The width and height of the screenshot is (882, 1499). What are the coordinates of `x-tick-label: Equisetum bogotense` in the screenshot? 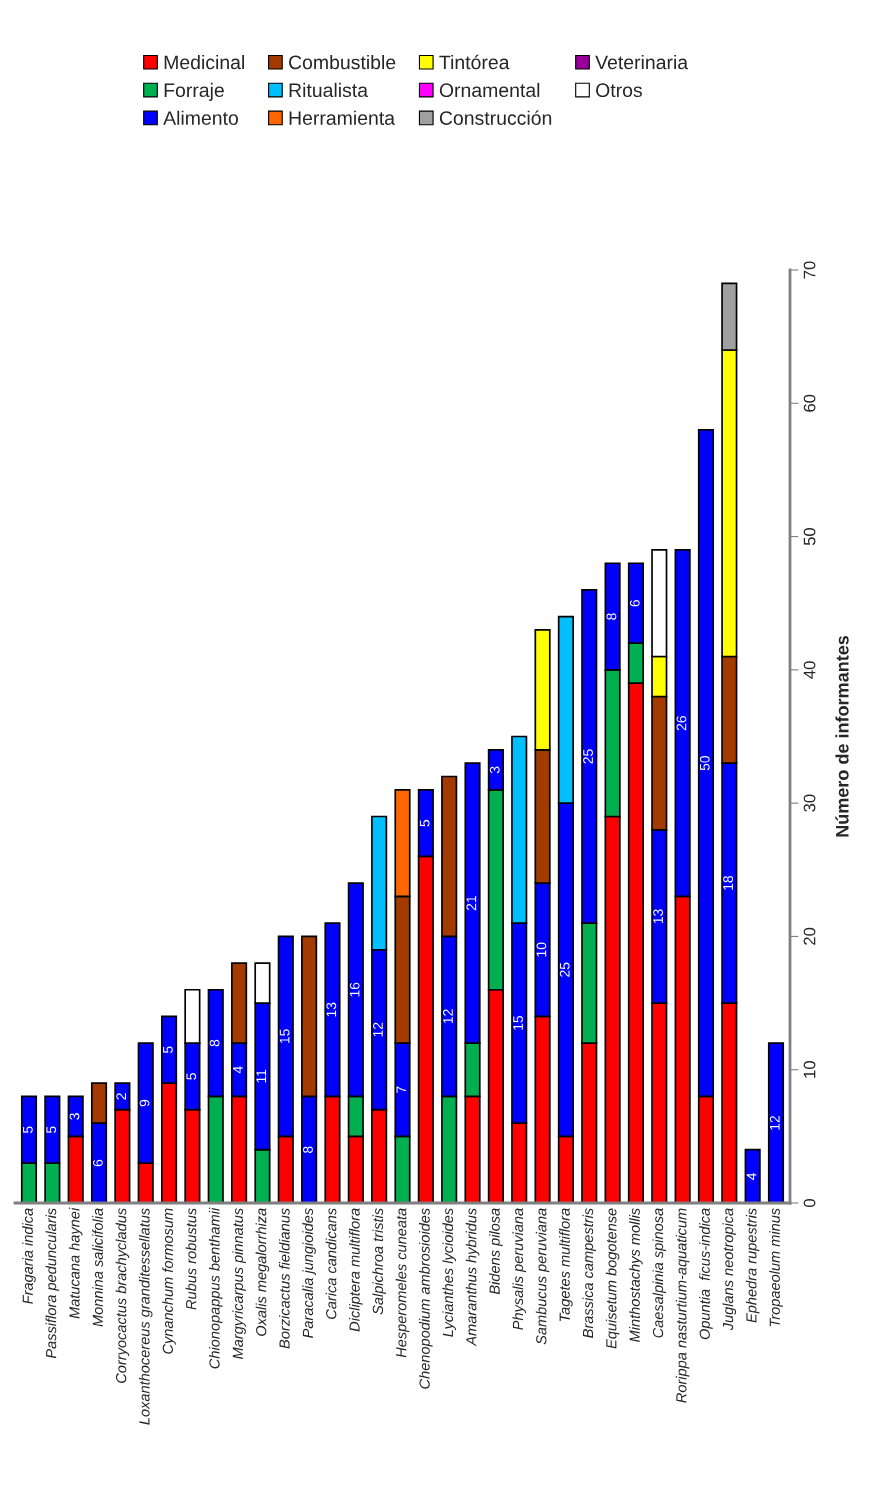 It's located at (612, 1278).